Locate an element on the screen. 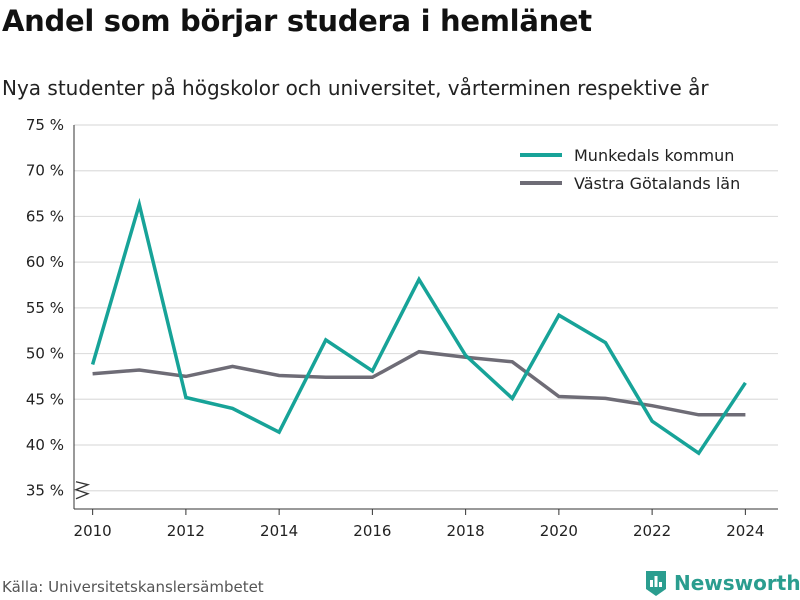 This screenshot has width=800, height=600. y-tick-label: 50 % is located at coordinates (45, 354).